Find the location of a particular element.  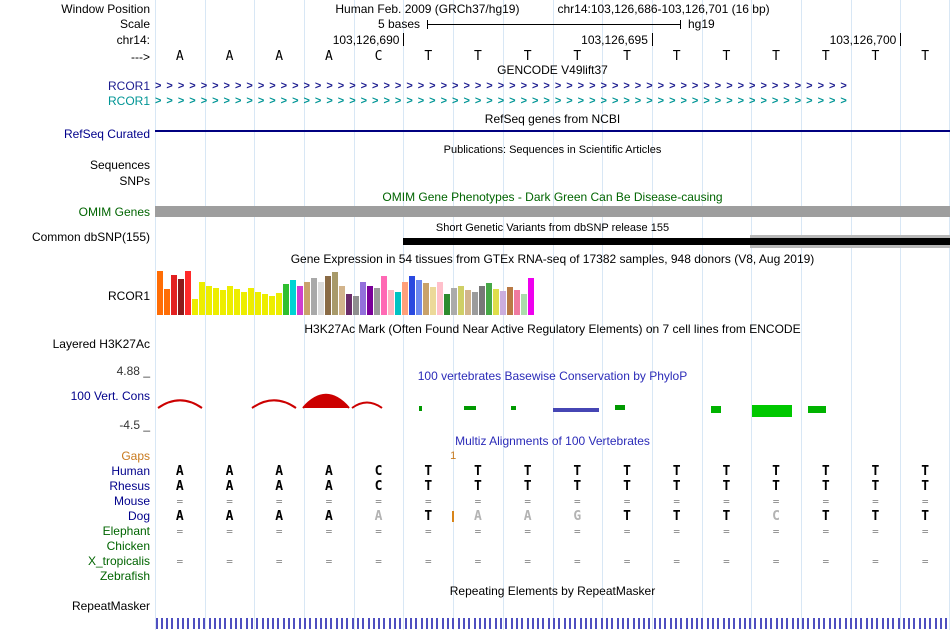

publications-snps-label: SNPs is located at coordinates (134, 181).